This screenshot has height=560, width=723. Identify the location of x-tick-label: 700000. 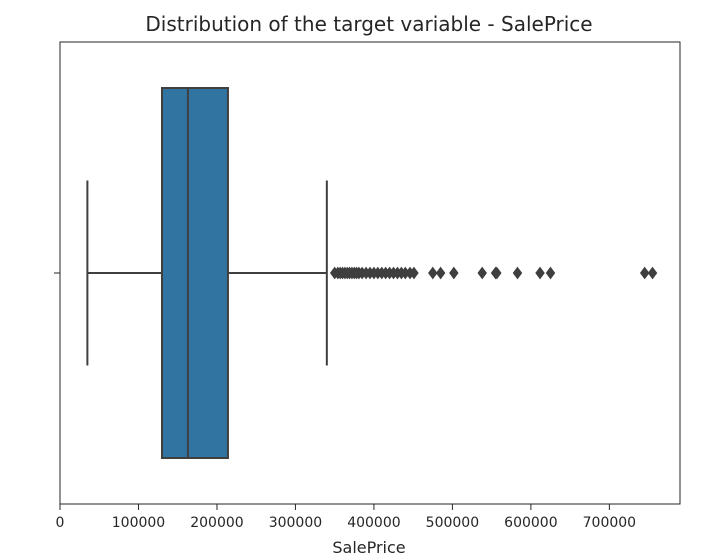
(609, 523).